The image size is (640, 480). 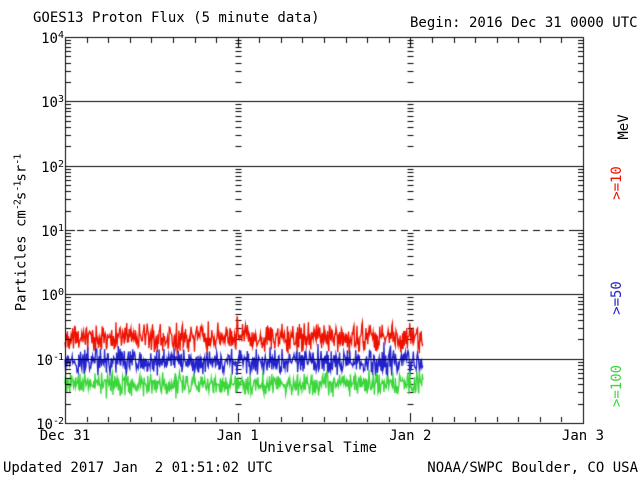 What do you see at coordinates (176, 18) in the screenshot?
I see `chart-title: GOES13 Proton Flux (5 minute data)` at bounding box center [176, 18].